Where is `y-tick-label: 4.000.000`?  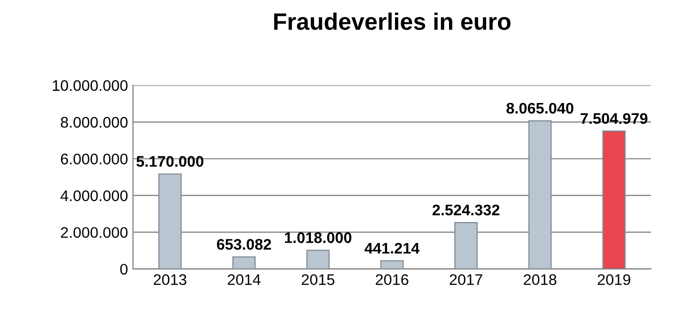 y-tick-label: 4.000.000 is located at coordinates (94, 196).